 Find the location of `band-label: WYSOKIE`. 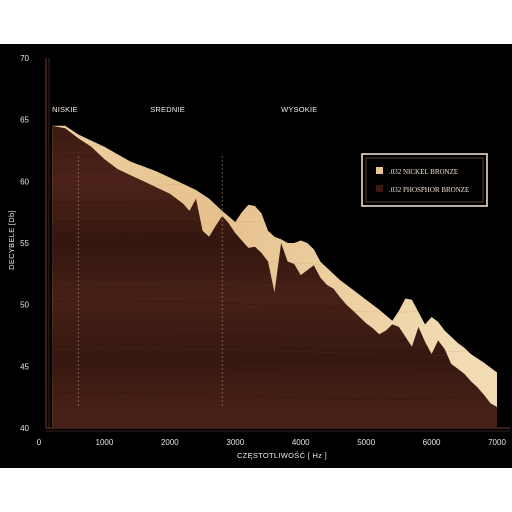

band-label: WYSOKIE is located at coordinates (299, 109).